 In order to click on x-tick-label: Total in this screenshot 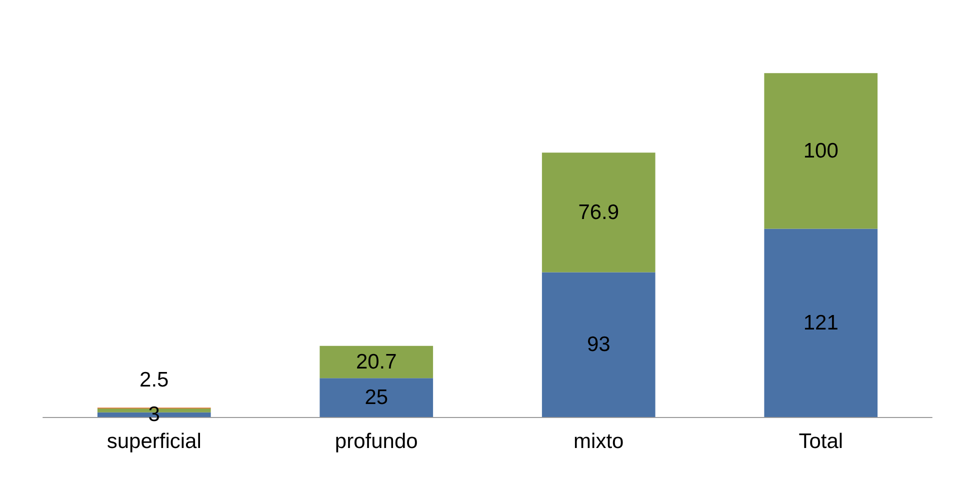, I will do `click(821, 441)`.